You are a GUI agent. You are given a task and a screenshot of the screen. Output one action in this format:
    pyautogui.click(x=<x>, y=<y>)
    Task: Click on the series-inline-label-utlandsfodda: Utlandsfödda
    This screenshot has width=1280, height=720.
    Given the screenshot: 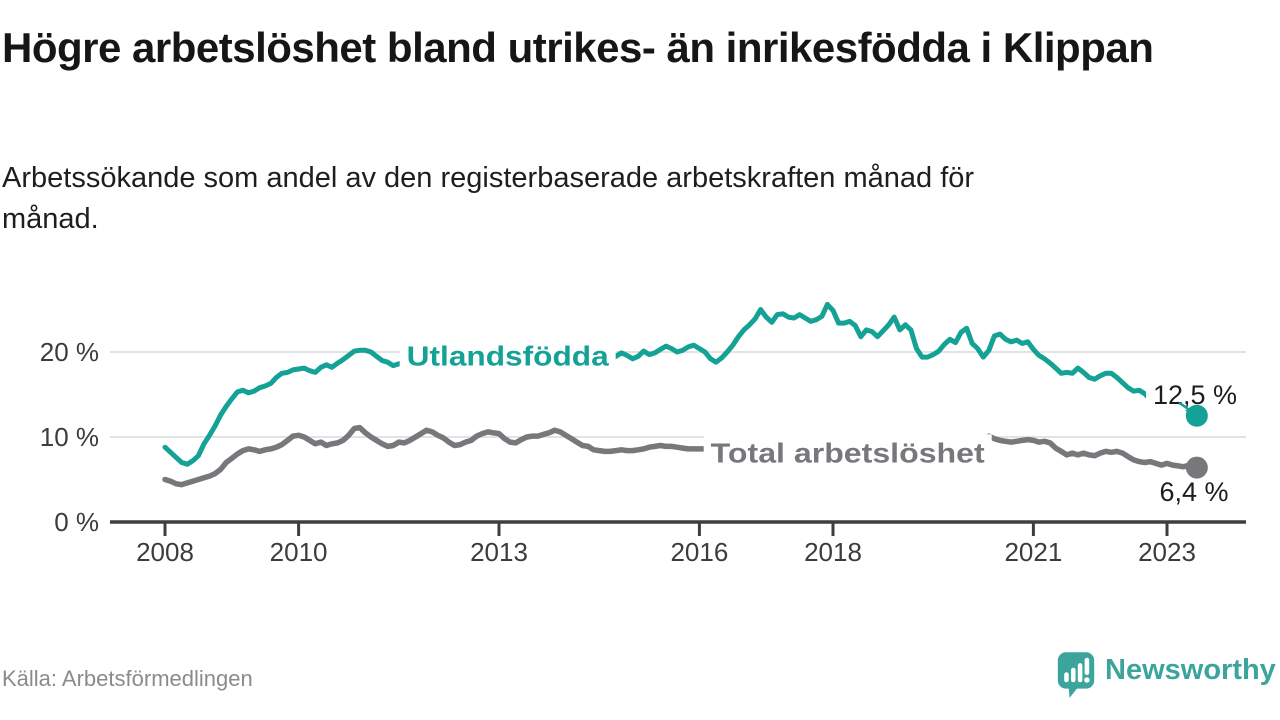 What is the action you would take?
    pyautogui.click(x=508, y=355)
    